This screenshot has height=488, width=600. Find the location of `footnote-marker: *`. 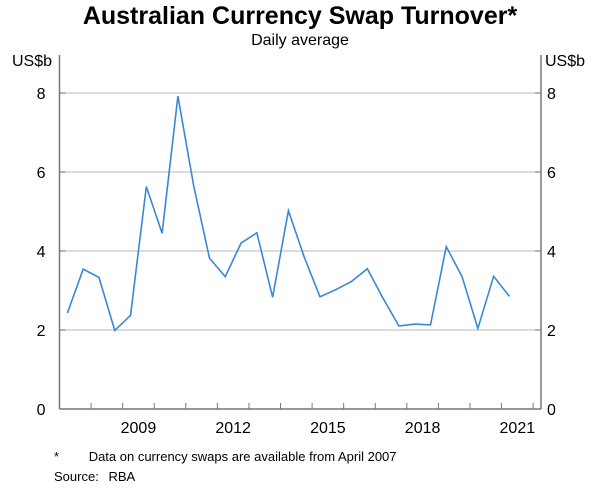

footnote-marker: * is located at coordinates (57, 456).